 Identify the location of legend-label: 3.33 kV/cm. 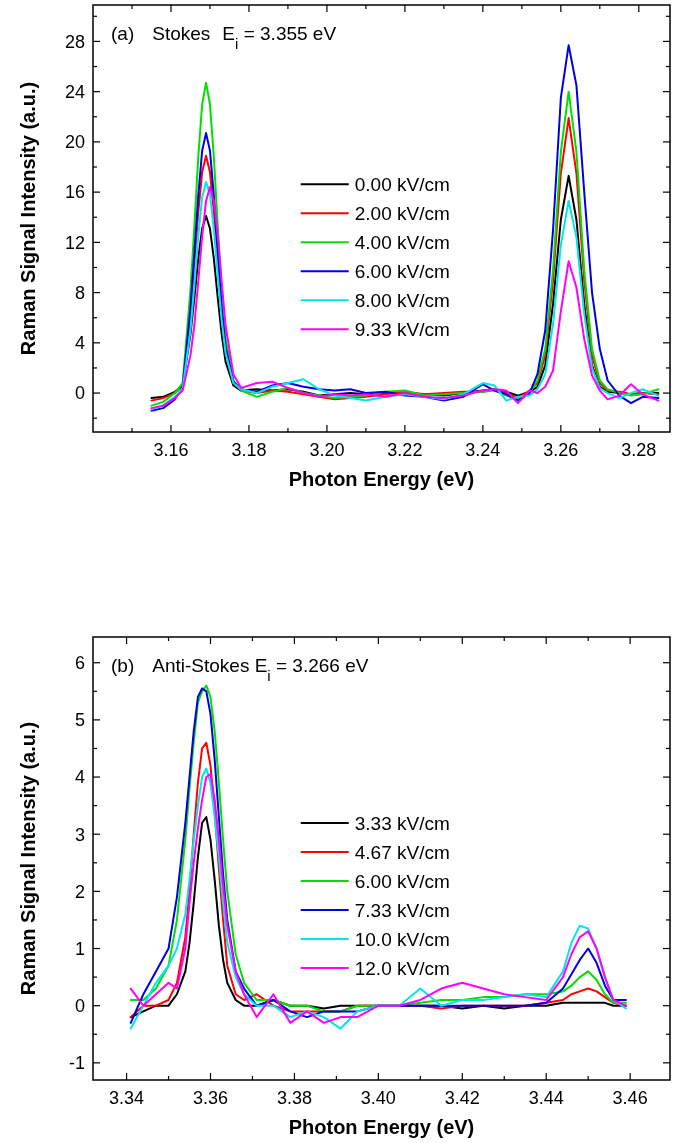
(402, 823).